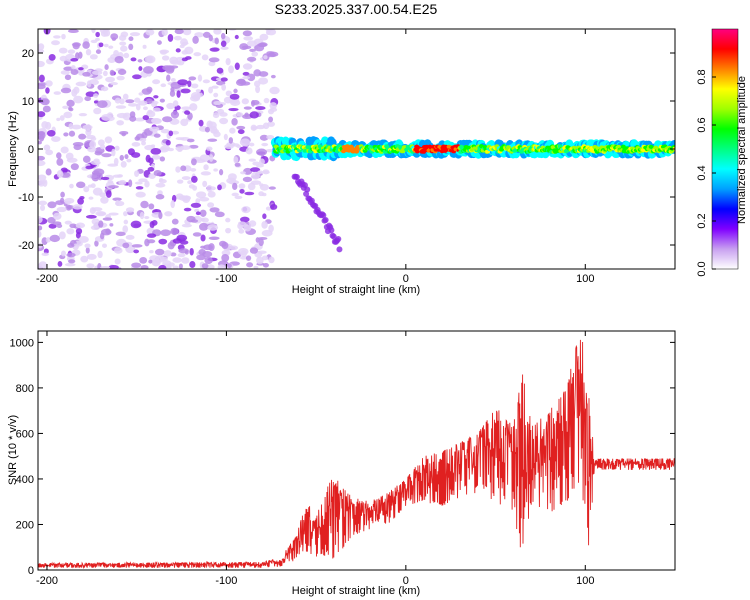 Image resolution: width=750 pixels, height=600 pixels. I want to click on colorbar-tick-label: 0.6, so click(702, 124).